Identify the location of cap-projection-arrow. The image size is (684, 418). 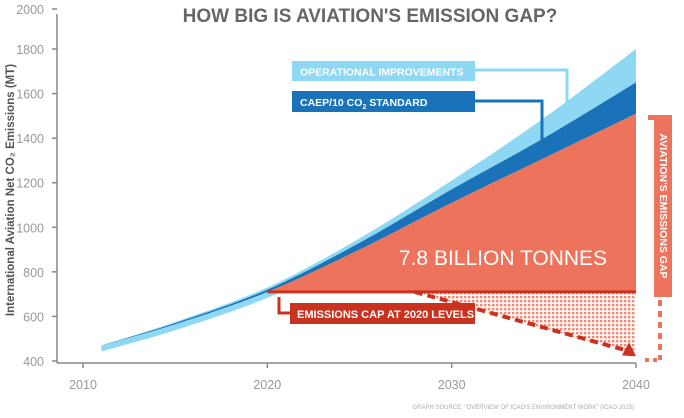
(520, 321).